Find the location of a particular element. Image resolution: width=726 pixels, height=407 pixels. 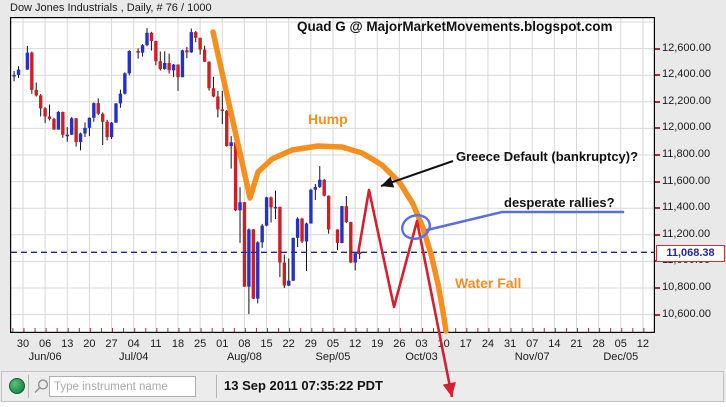

time-axis-week-label: 29 is located at coordinates (310, 344).